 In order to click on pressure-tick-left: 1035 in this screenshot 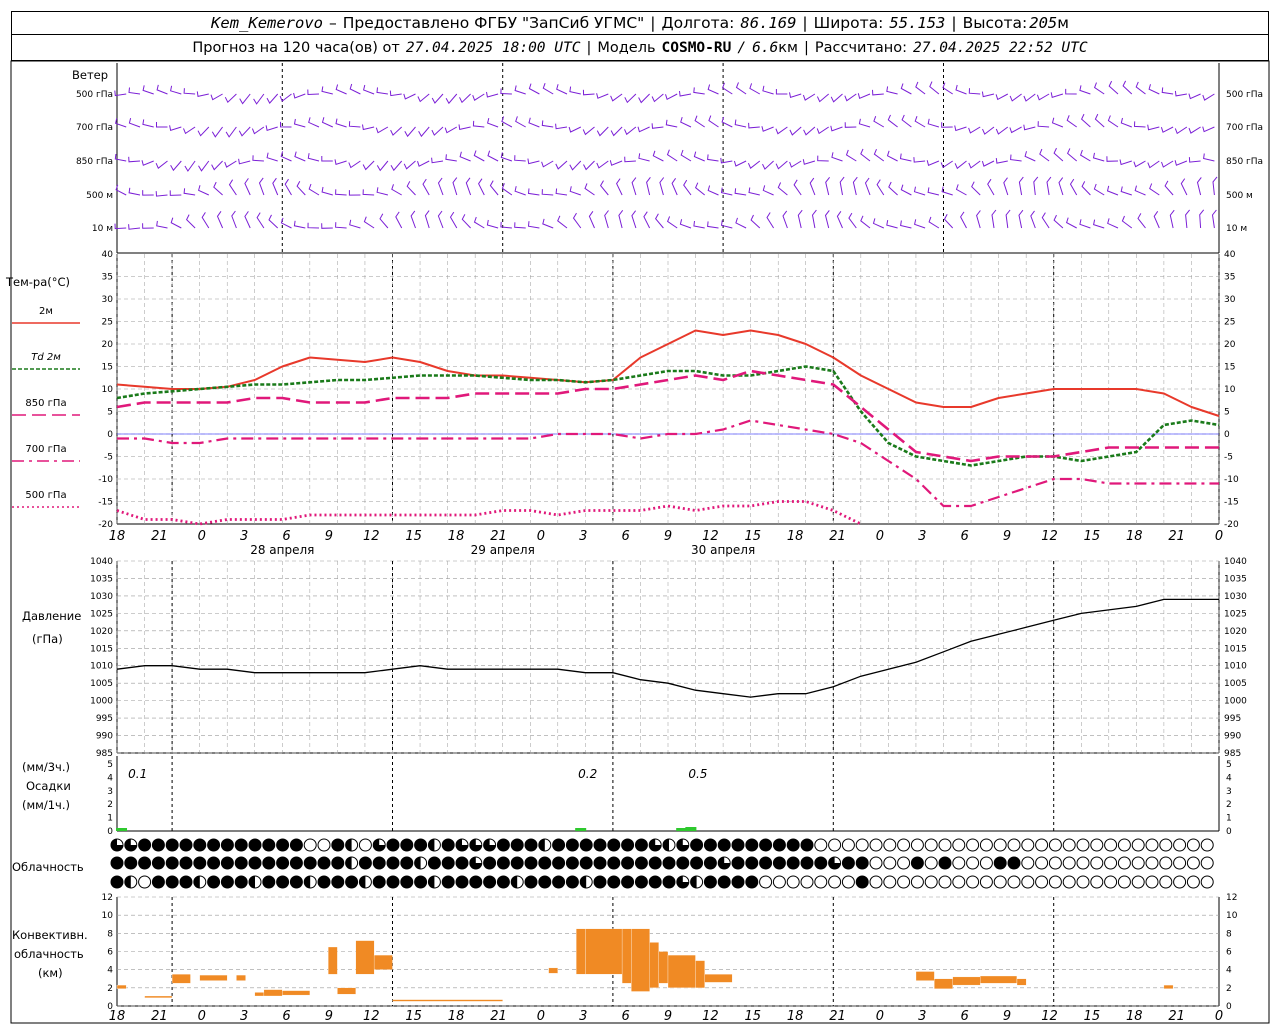, I will do `click(101, 579)`.